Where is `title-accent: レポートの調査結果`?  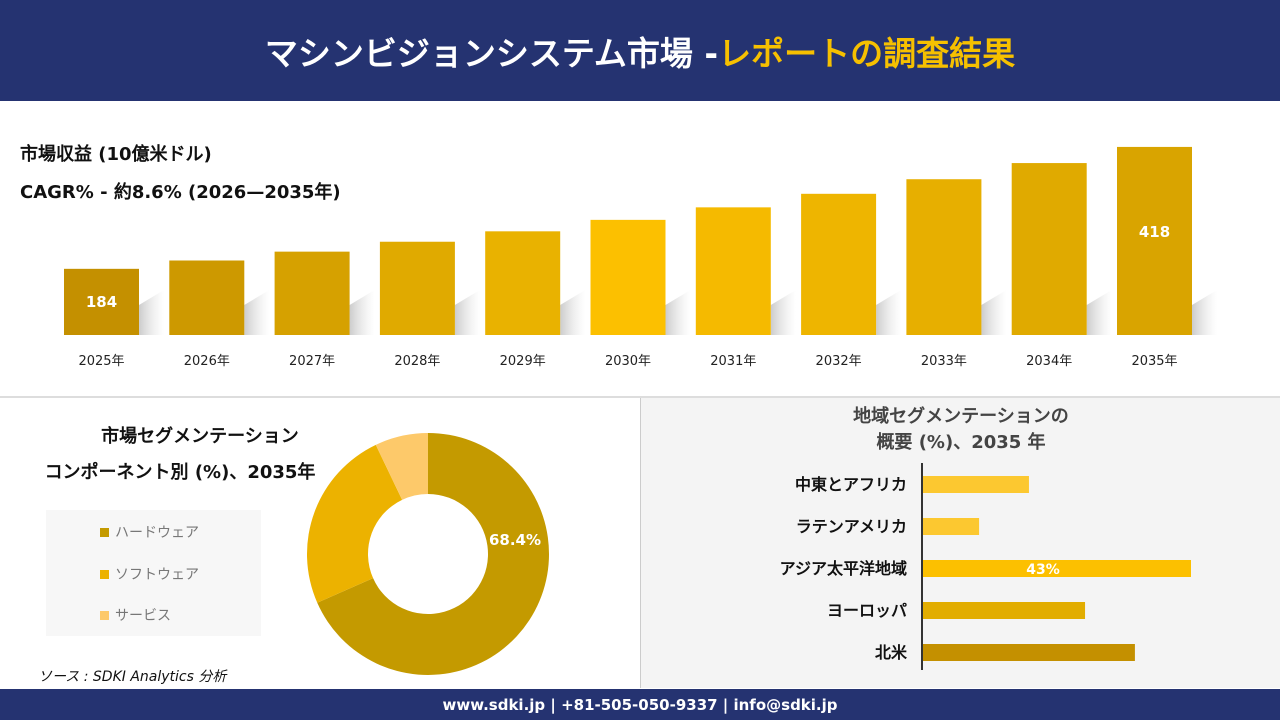 title-accent: レポートの調査結果 is located at coordinates (867, 53).